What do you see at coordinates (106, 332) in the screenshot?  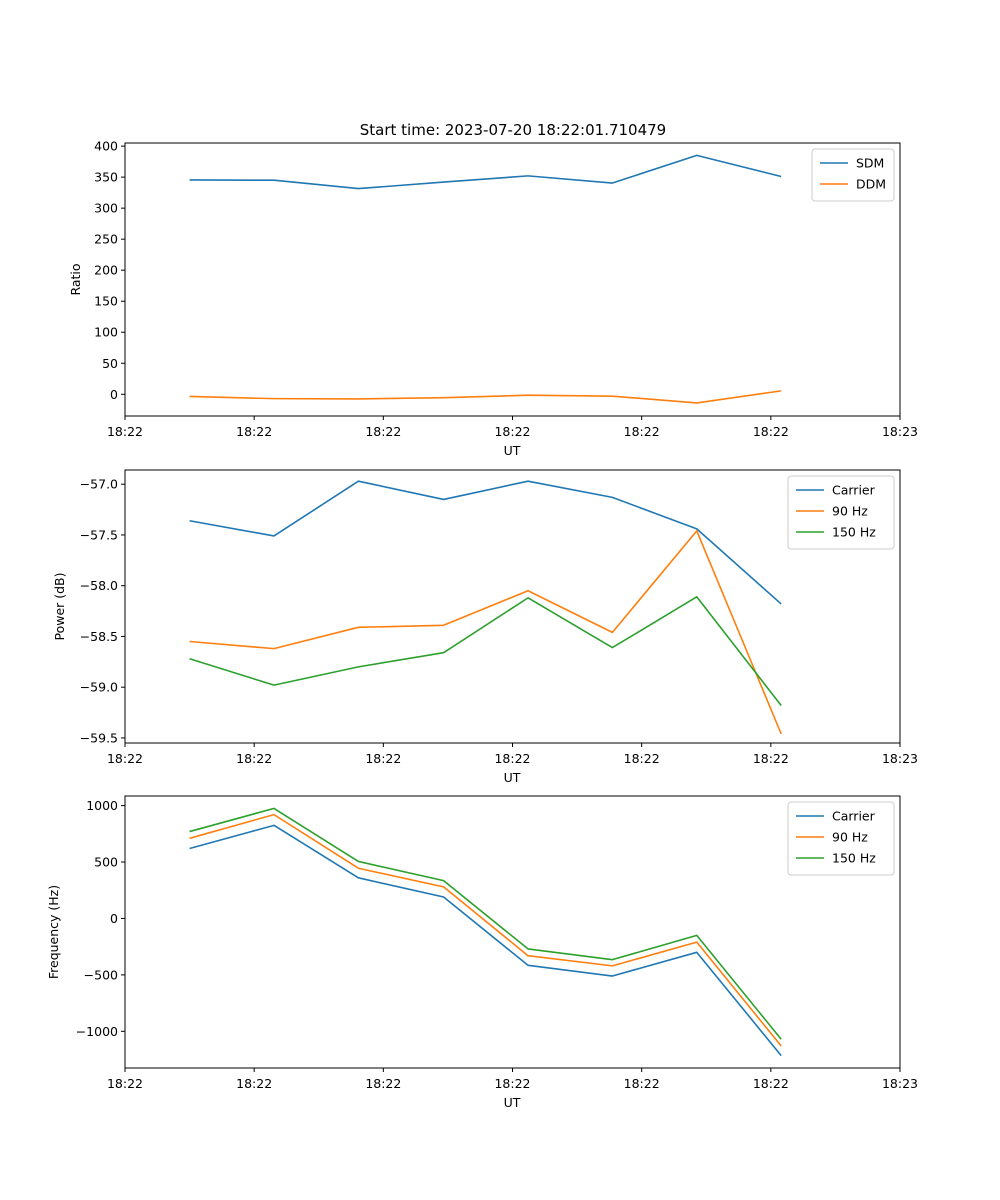 I see `ratio-y-tick-label: 100` at bounding box center [106, 332].